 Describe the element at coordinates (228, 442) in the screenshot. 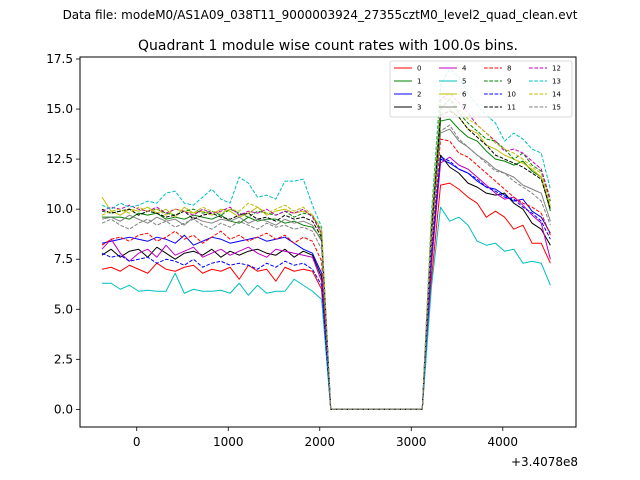

I see `x-tick-label: 1000` at that location.